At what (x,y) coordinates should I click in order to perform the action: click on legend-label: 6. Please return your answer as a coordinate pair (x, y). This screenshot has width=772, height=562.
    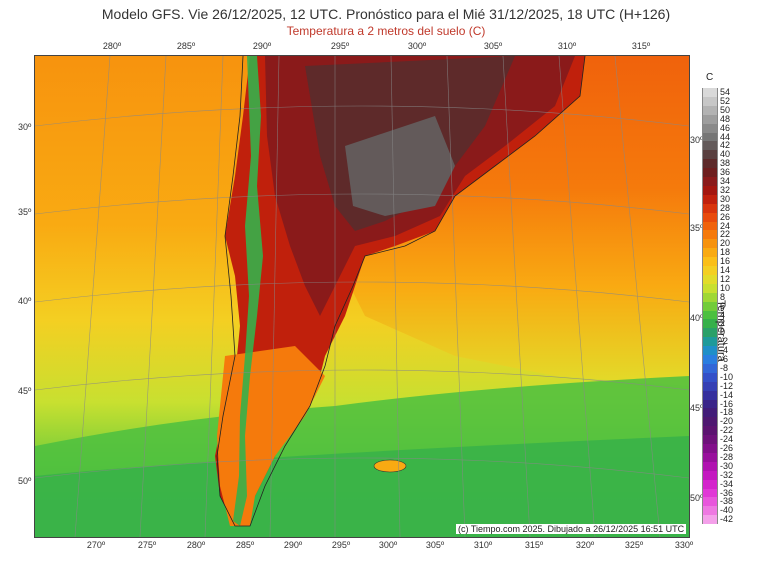
    Looking at the image, I should click on (723, 305).